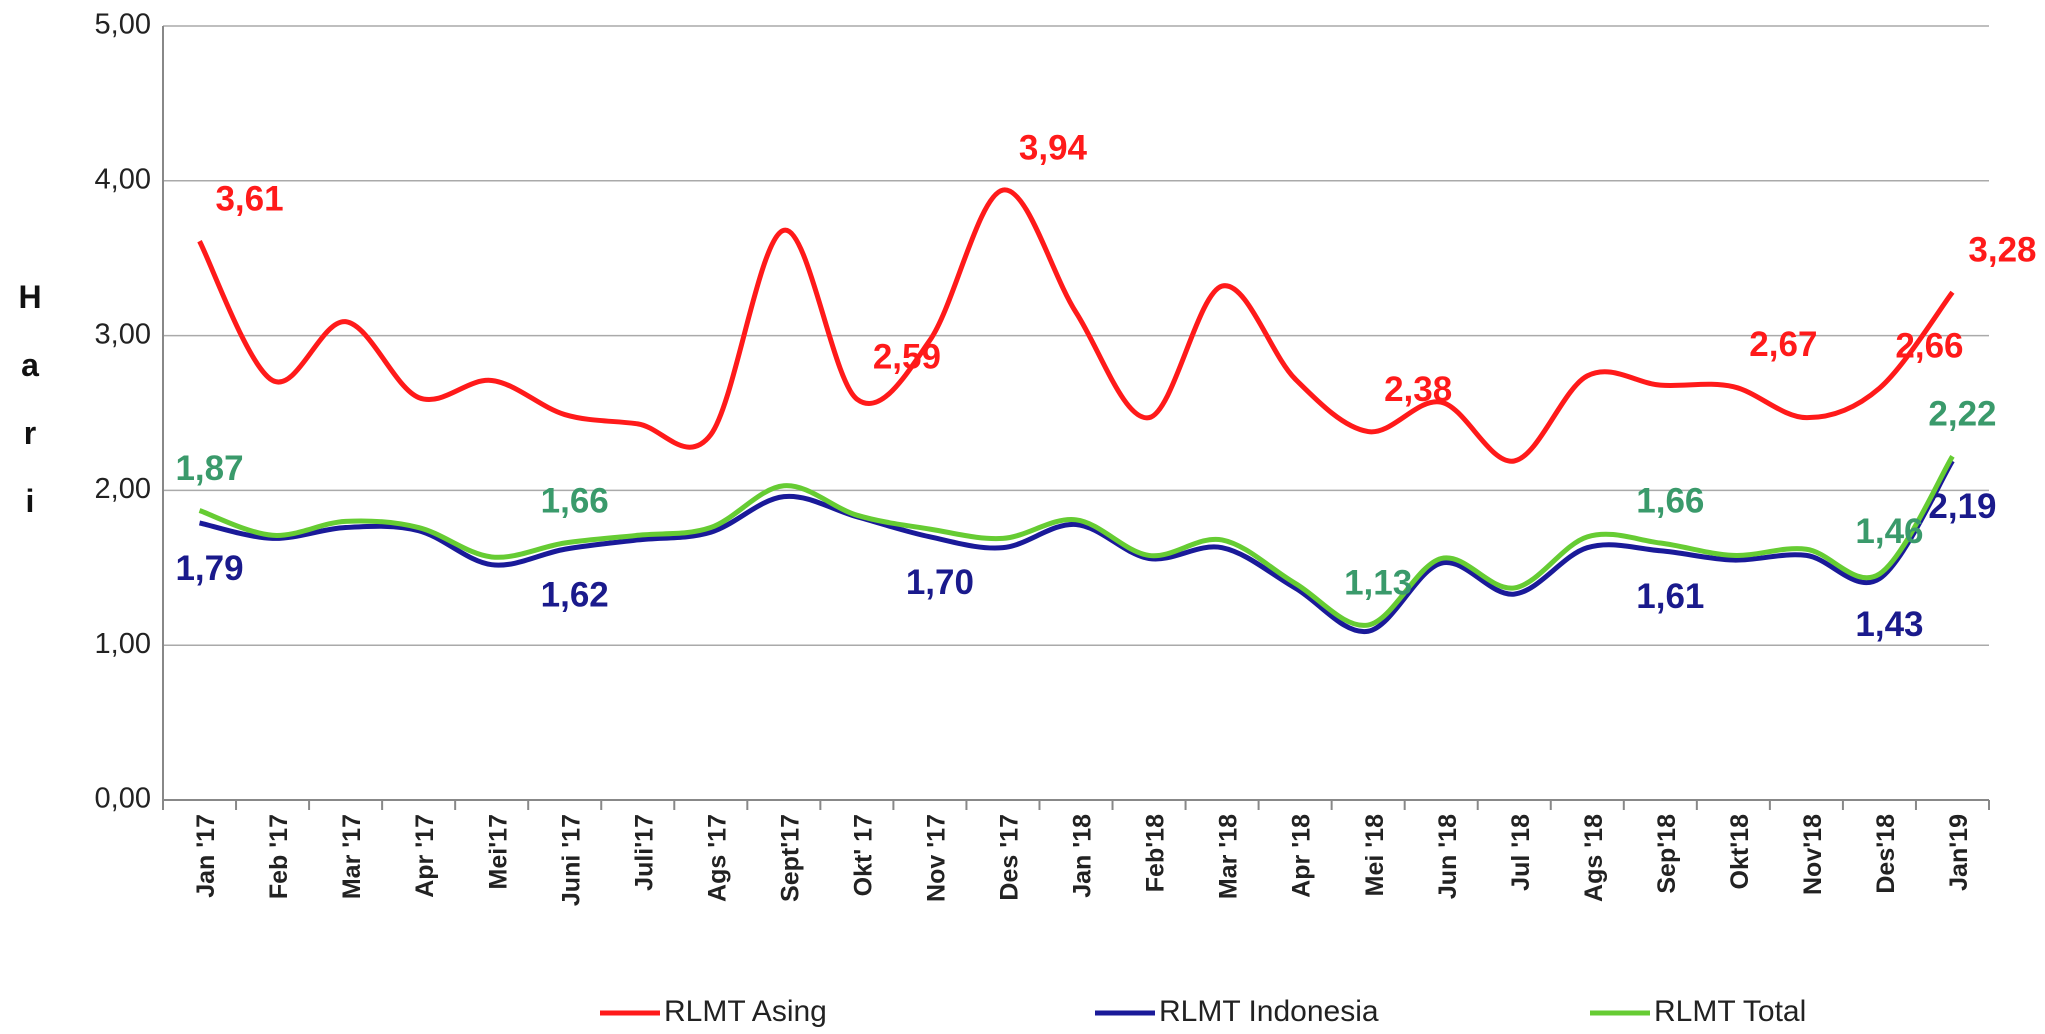 Image resolution: width=2045 pixels, height=1034 pixels. I want to click on data-label: 1,13, so click(1378, 582).